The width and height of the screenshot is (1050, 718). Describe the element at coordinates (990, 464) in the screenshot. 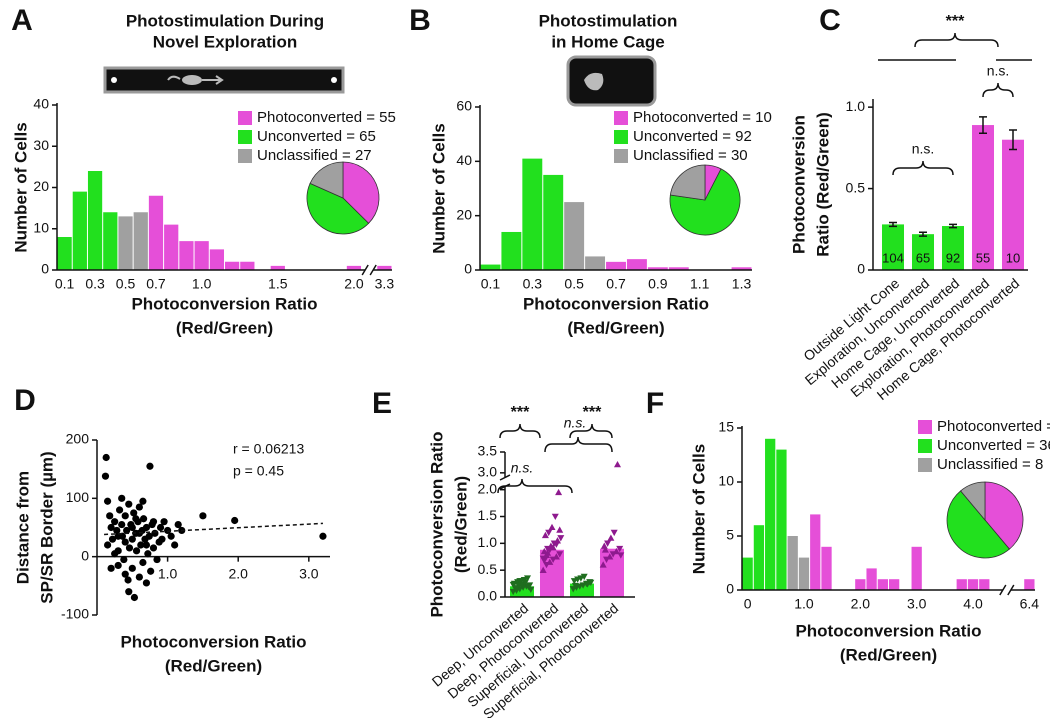

I see `legend-label: Unclassified = 8` at that location.